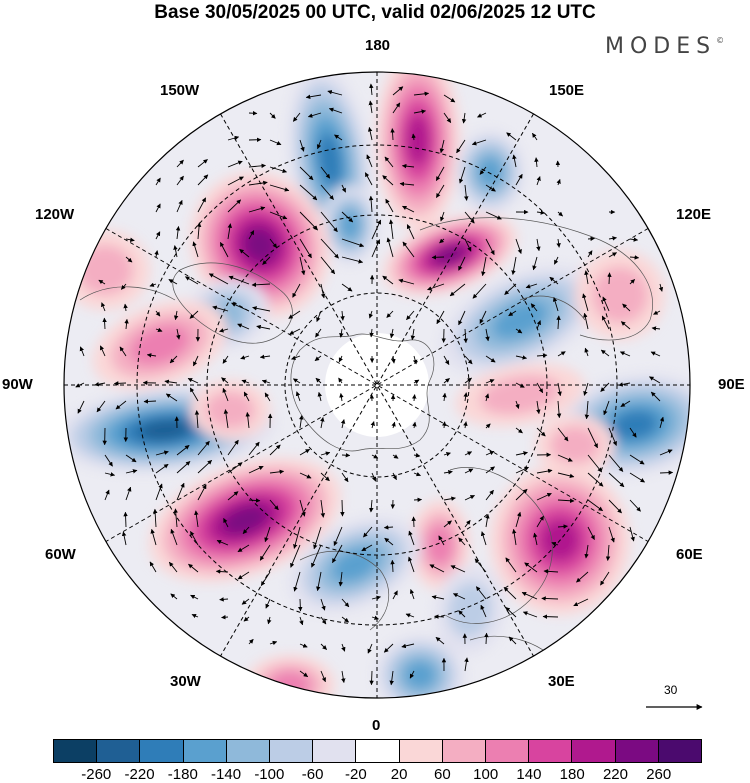 This screenshot has height=783, width=750. Describe the element at coordinates (269, 774) in the screenshot. I see `colorbar-tick-label: -100` at that location.